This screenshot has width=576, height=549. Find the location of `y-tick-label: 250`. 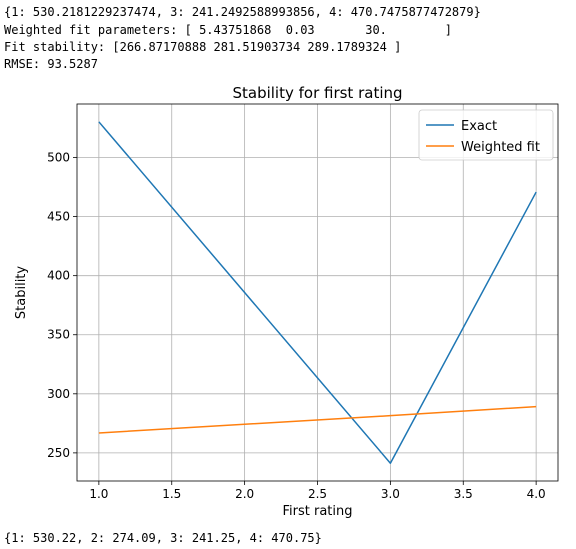

y-tick-label: 250 is located at coordinates (58, 453).